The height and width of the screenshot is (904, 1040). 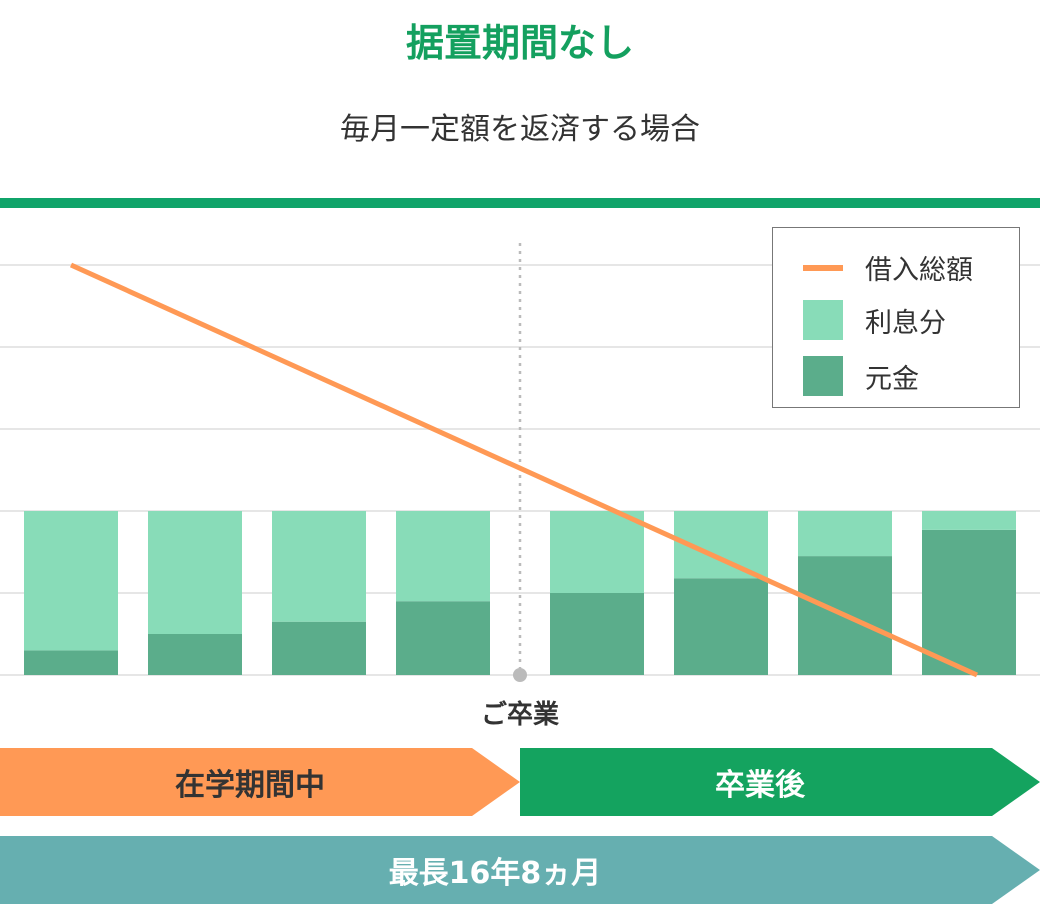 I want to click on study-period-label: 在学期間中, so click(x=250, y=785).